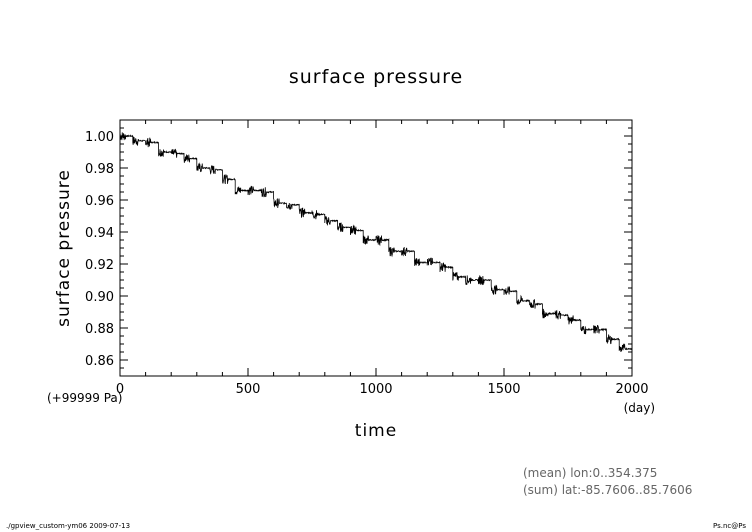 The width and height of the screenshot is (752, 532). What do you see at coordinates (375, 389) in the screenshot?
I see `x-tick-label: 1000` at bounding box center [375, 389].